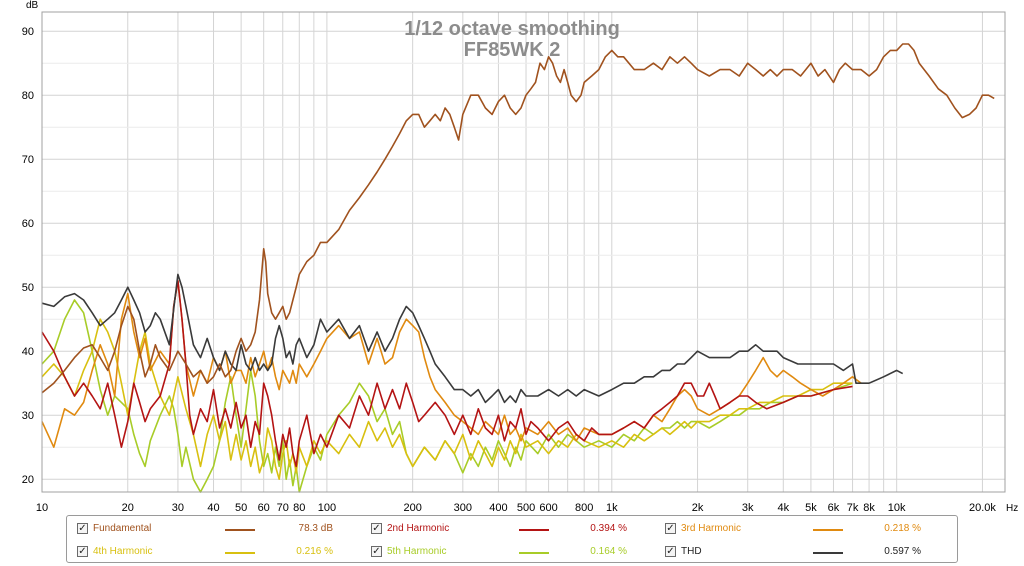  What do you see at coordinates (123, 551) in the screenshot?
I see `legend-label: 4th Harmonic` at bounding box center [123, 551].